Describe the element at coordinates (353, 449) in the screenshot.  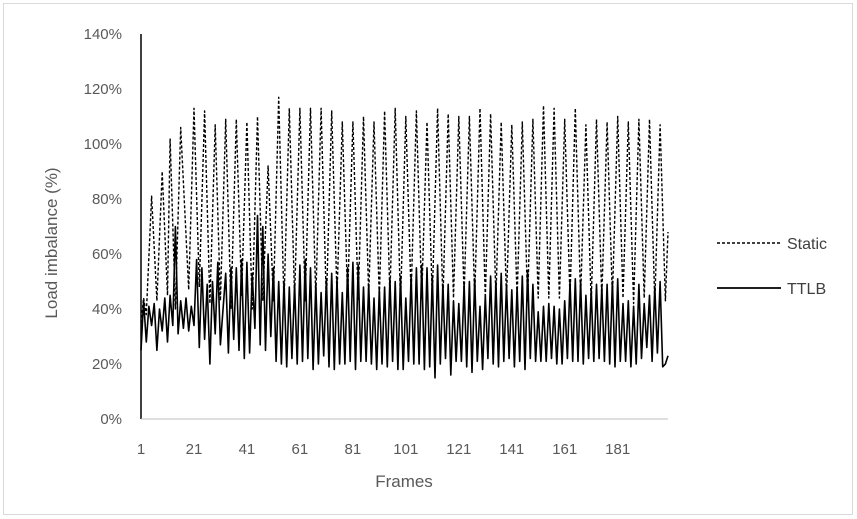
I see `x-tick-label: 81` at that location.